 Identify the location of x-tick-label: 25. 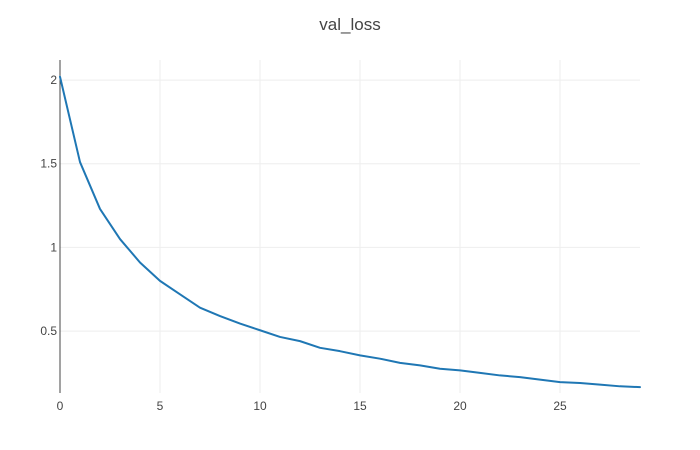
(560, 406).